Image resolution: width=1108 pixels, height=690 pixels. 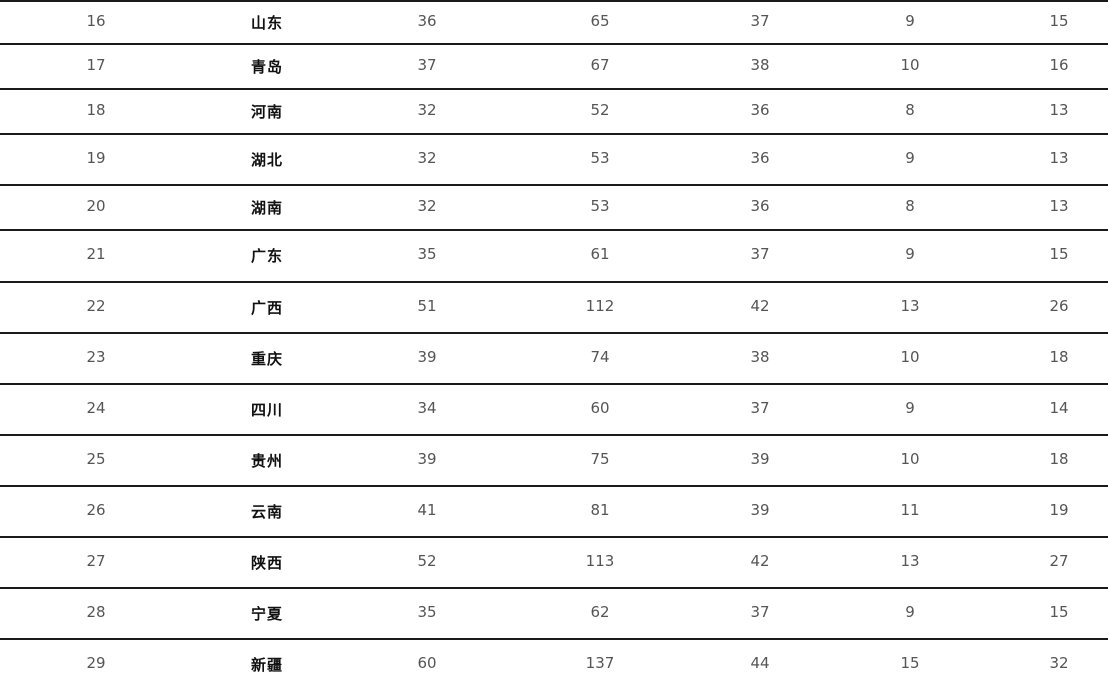 I want to click on row-index: 16, so click(x=96, y=20).